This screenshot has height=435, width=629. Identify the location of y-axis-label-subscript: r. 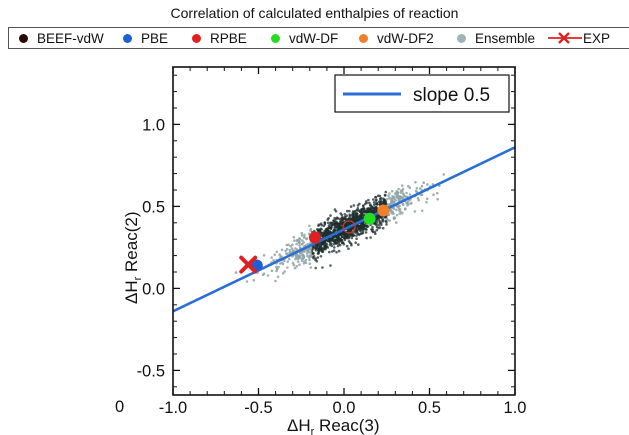
(138, 278).